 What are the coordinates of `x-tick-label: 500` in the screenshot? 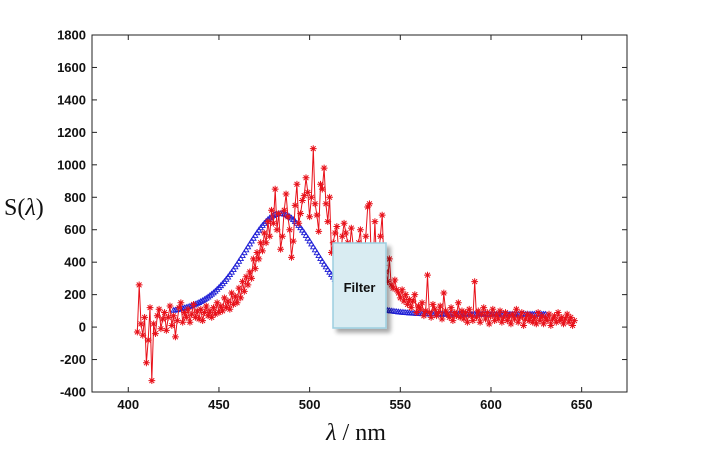 It's located at (310, 404).